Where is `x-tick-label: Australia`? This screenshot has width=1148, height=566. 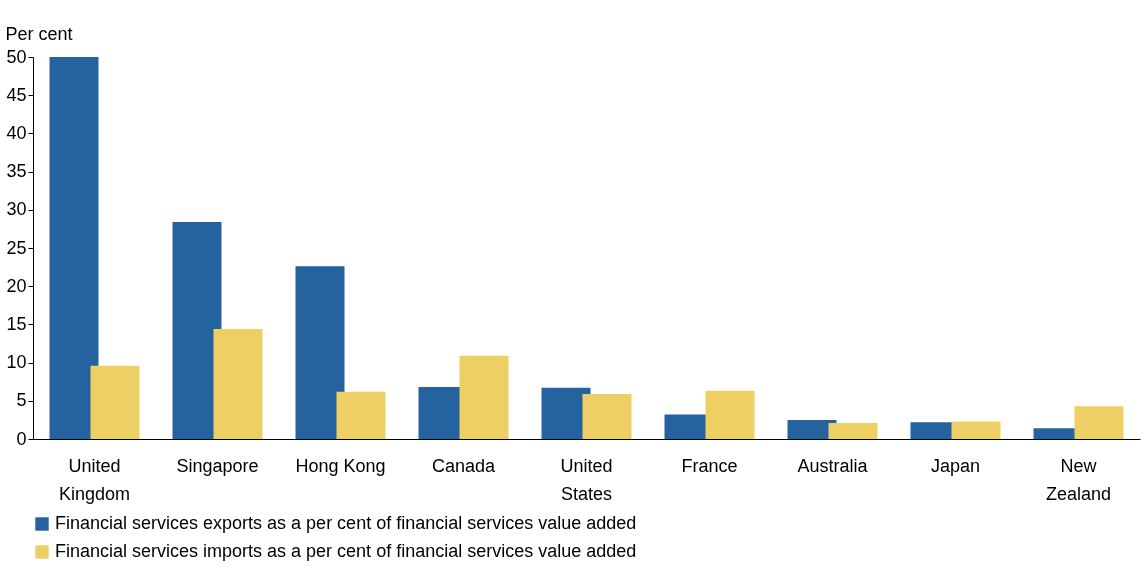
x-tick-label: Australia is located at coordinates (833, 465).